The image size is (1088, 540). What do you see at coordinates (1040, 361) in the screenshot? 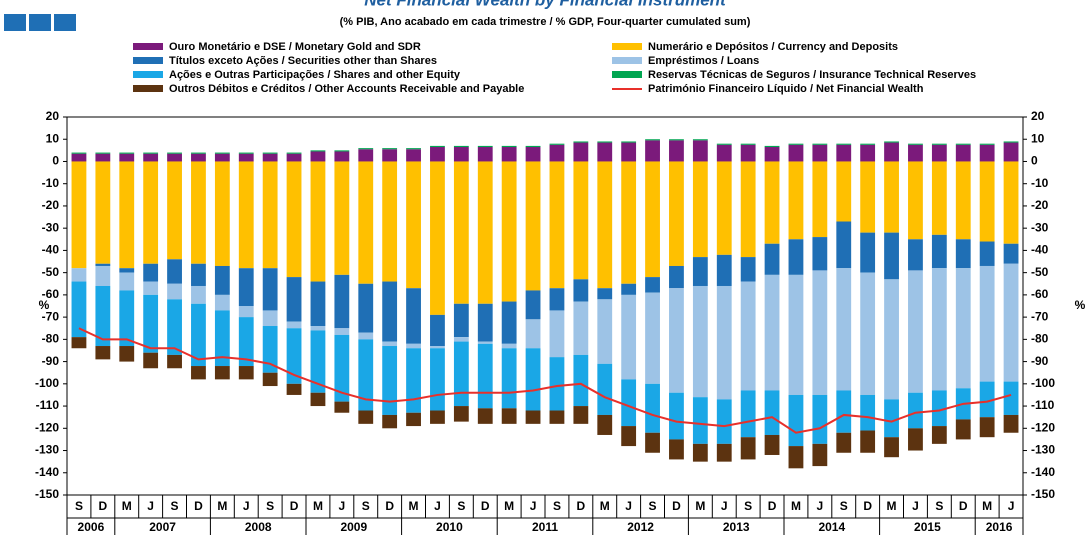
I see `y2-tick-label: -90` at bounding box center [1040, 361].